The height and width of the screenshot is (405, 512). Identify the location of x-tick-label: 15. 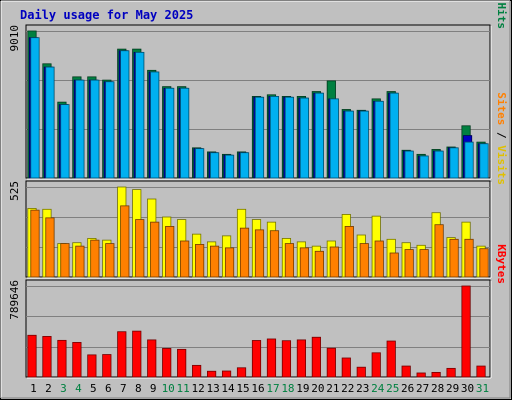
(242, 388).